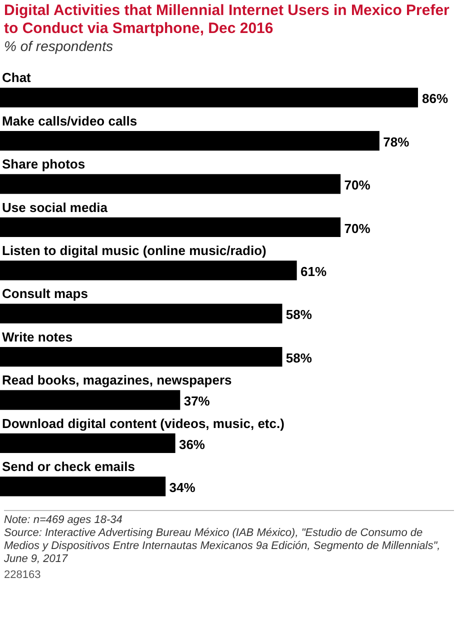 The width and height of the screenshot is (458, 618). I want to click on data-label: 37%, so click(197, 401).